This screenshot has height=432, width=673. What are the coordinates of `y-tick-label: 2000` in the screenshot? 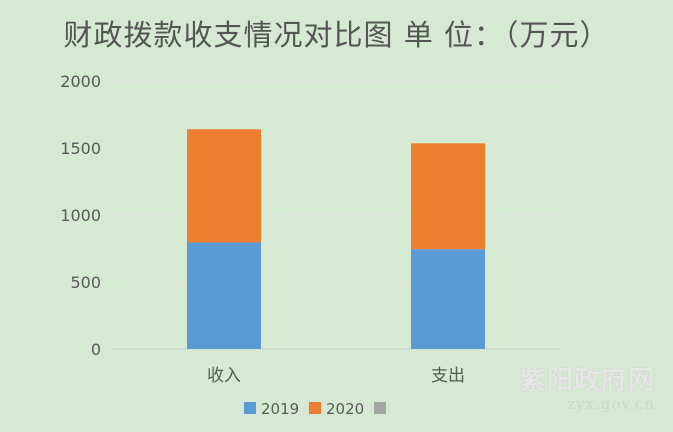 It's located at (80, 81).